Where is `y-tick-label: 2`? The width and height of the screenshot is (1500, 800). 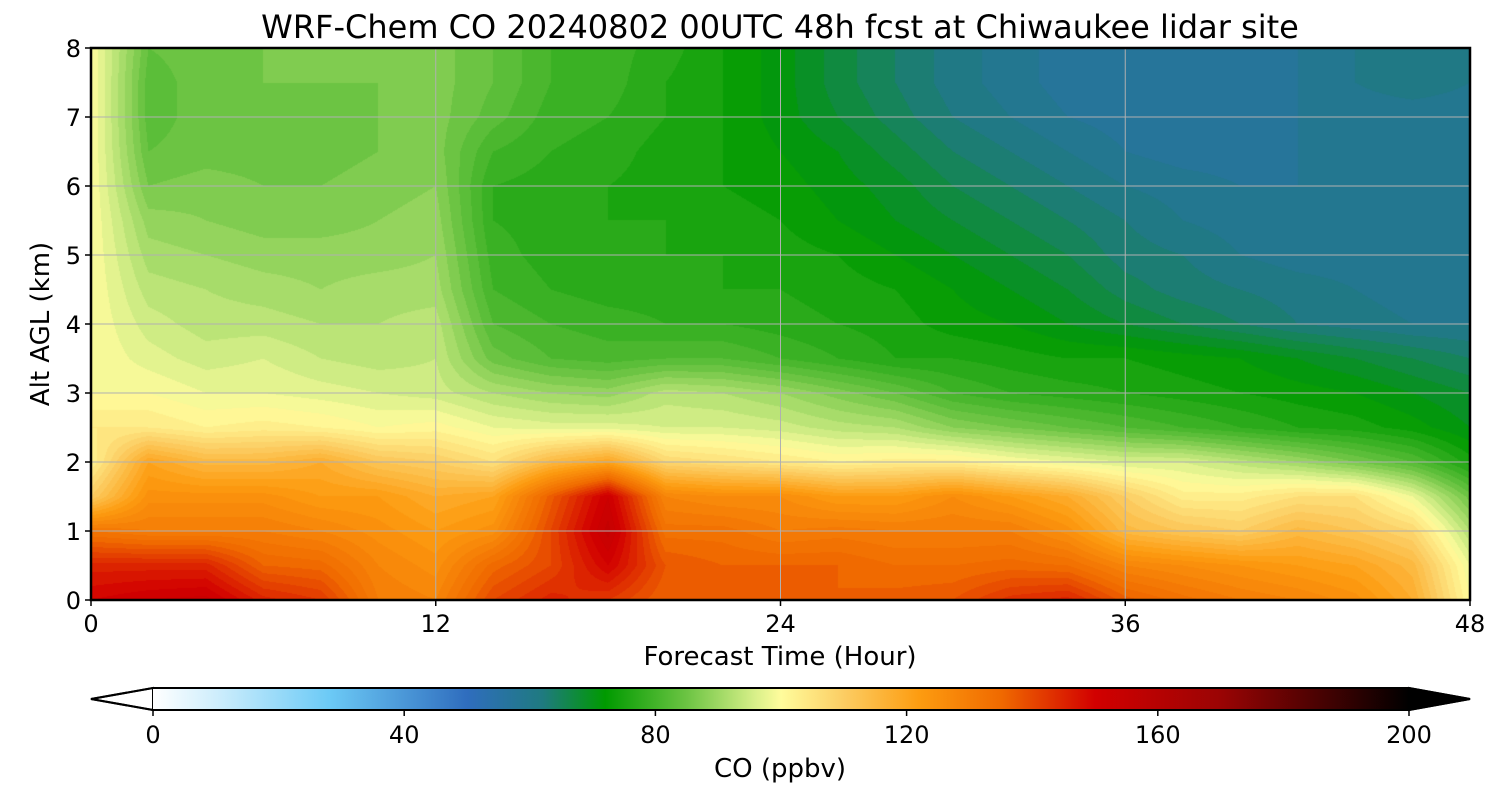
y-tick-label: 2 is located at coordinates (73, 463).